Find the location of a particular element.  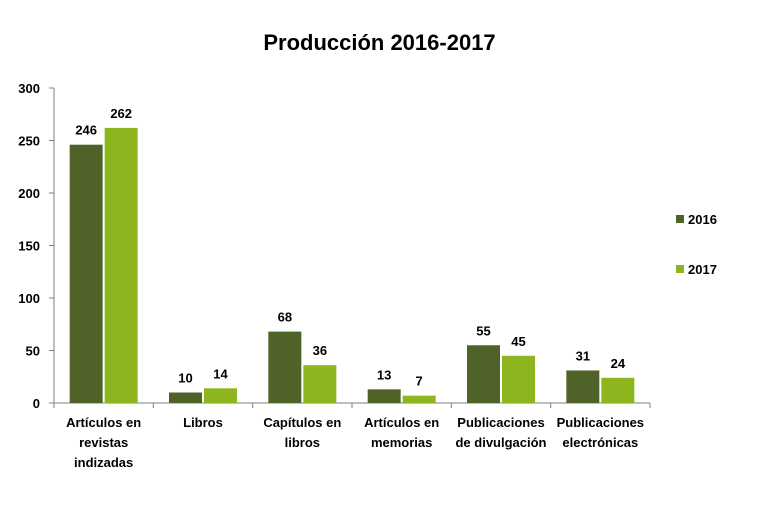

data-label: 10 is located at coordinates (185, 378).